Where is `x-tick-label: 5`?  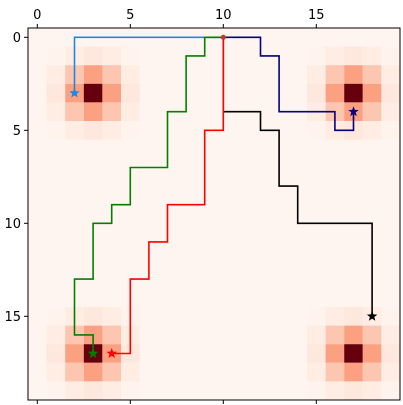
x-tick-label: 5 is located at coordinates (130, 15).